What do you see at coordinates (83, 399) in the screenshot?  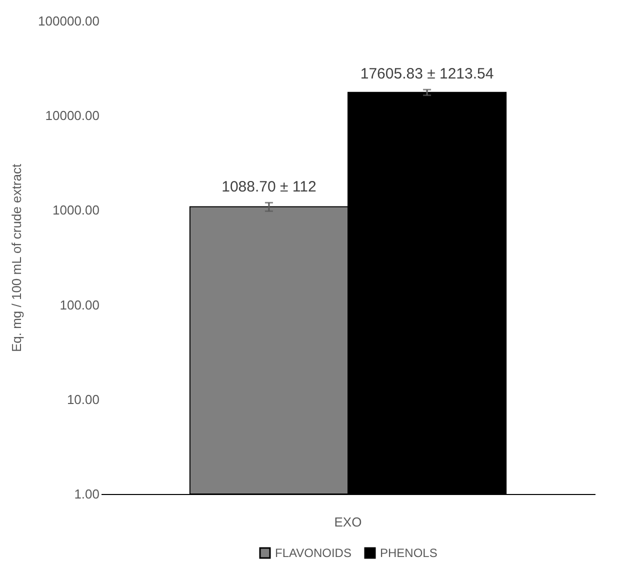 I see `y-tick-label: 10.00` at bounding box center [83, 399].